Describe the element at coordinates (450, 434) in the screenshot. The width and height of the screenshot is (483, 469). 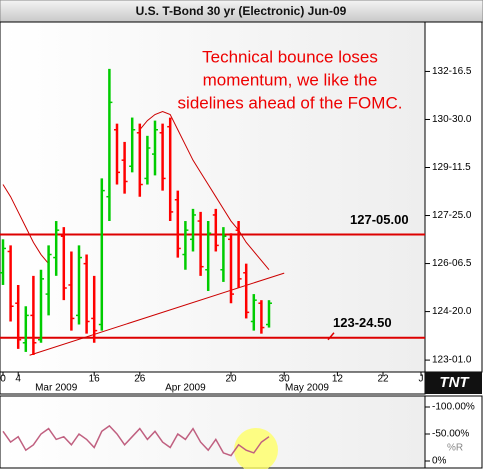
I see `osc-tick-label: -50.00%` at that location.